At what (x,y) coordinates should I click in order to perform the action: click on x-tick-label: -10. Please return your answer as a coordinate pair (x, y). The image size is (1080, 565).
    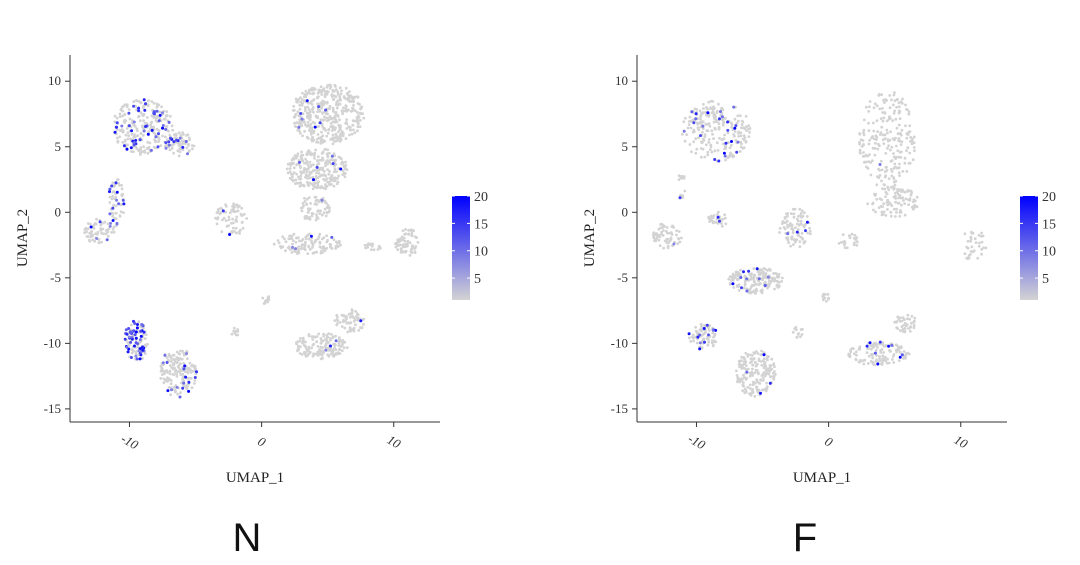
    Looking at the image, I should click on (696, 442).